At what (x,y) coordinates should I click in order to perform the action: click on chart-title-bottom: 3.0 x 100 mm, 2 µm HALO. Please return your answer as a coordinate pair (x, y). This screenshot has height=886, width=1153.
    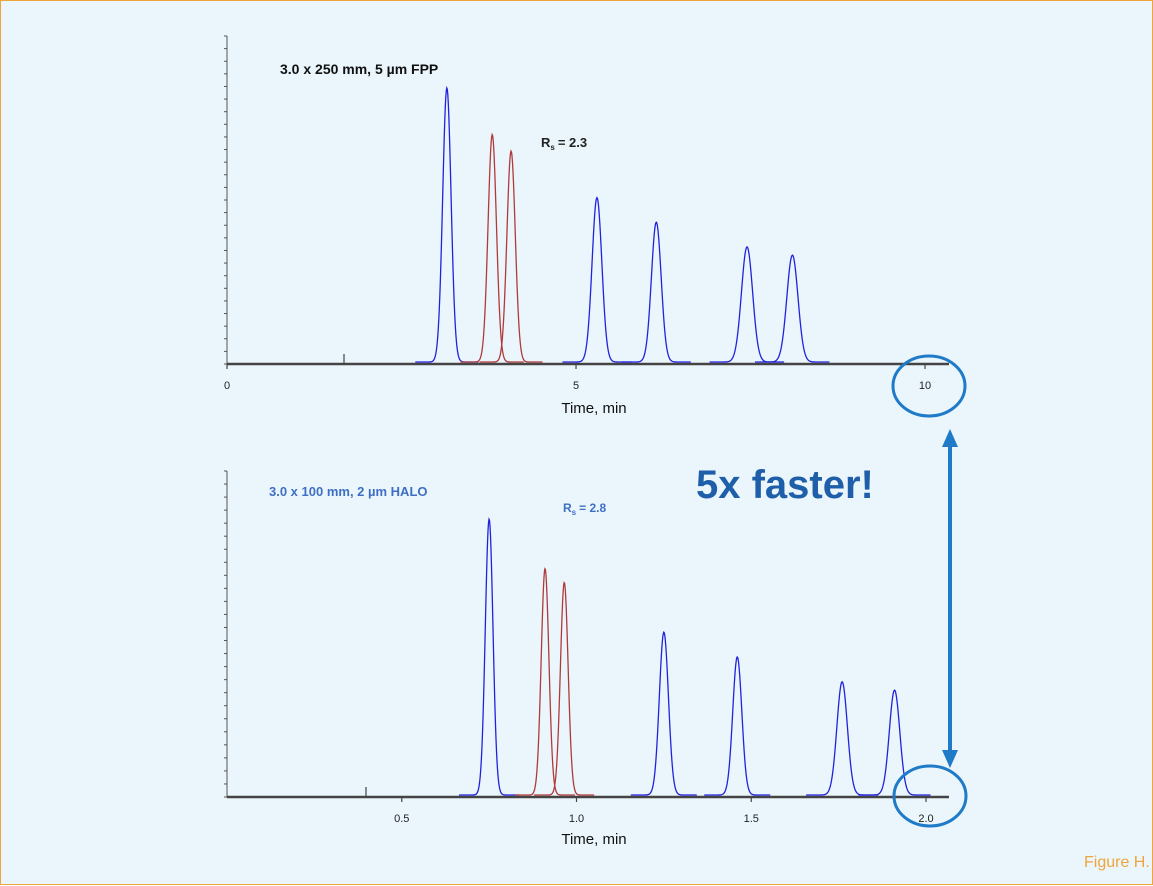
    Looking at the image, I should click on (348, 491).